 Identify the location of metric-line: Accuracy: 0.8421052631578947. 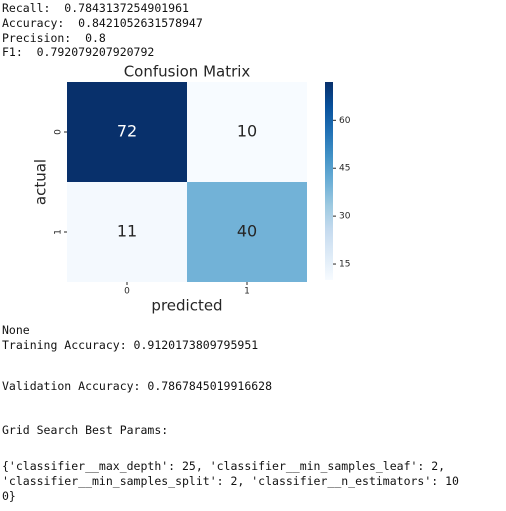
(102, 23).